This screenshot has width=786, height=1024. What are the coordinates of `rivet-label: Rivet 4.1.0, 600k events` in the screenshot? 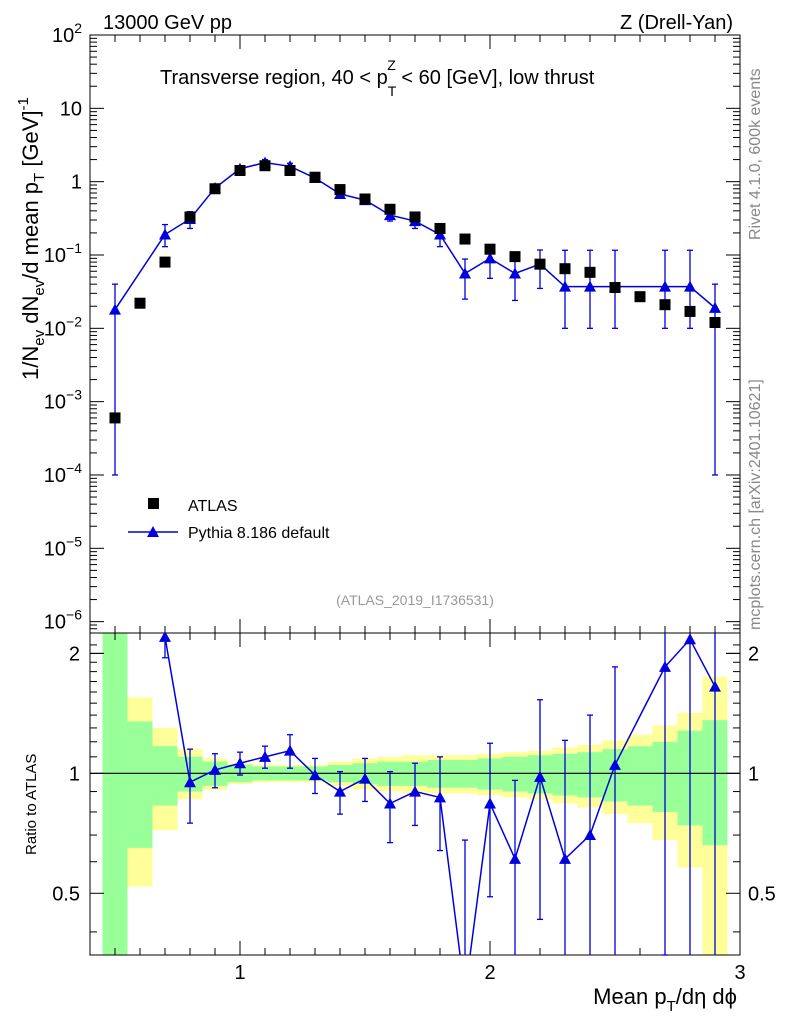 It's located at (755, 154).